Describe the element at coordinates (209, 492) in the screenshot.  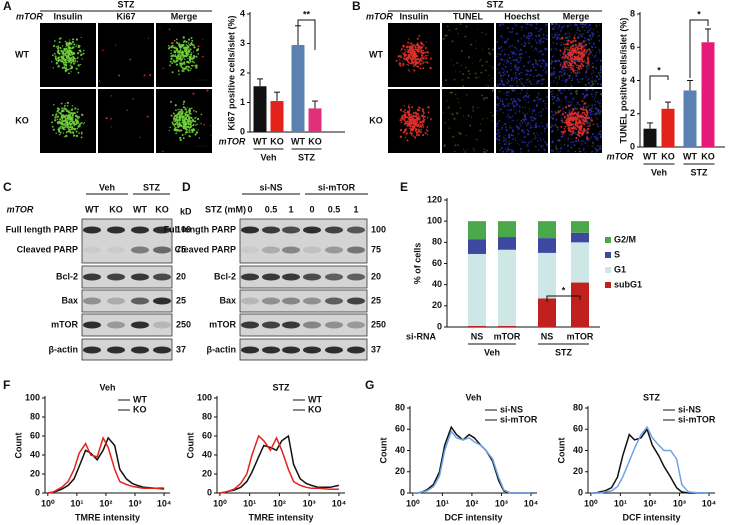
I see `y-tick-label: 0` at that location.